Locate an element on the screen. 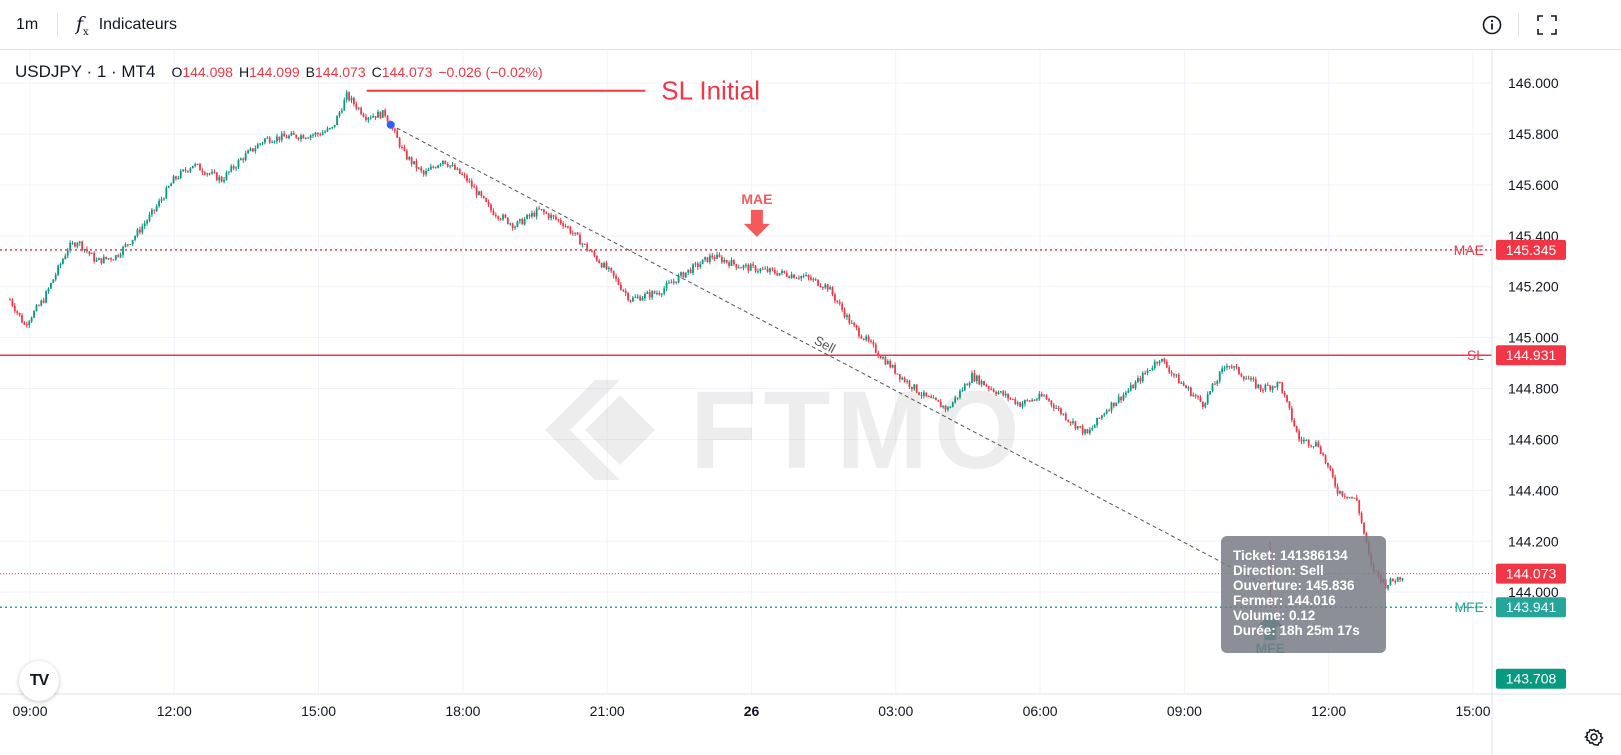 This screenshot has width=1621, height=755. tradingview-logo: TV is located at coordinates (39, 681).